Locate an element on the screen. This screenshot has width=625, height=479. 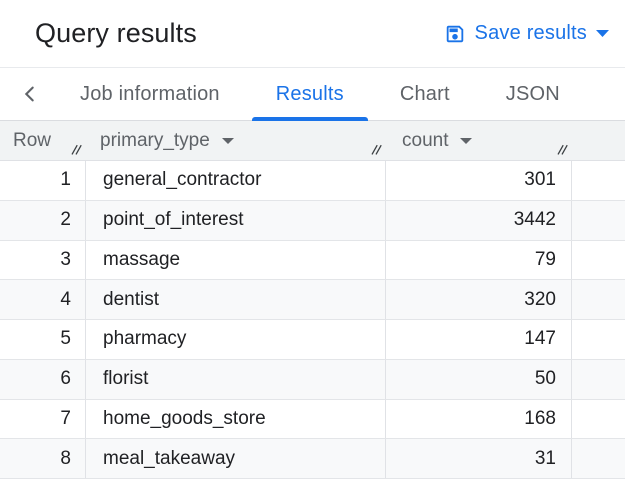
primary-type-cell: meal_takeaway is located at coordinates (236, 458).